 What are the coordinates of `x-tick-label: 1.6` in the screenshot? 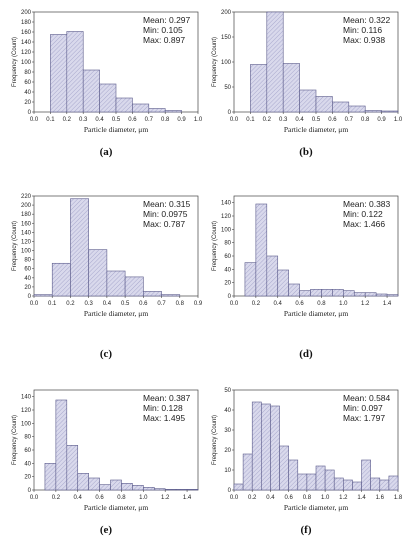 It's located at (380, 498).